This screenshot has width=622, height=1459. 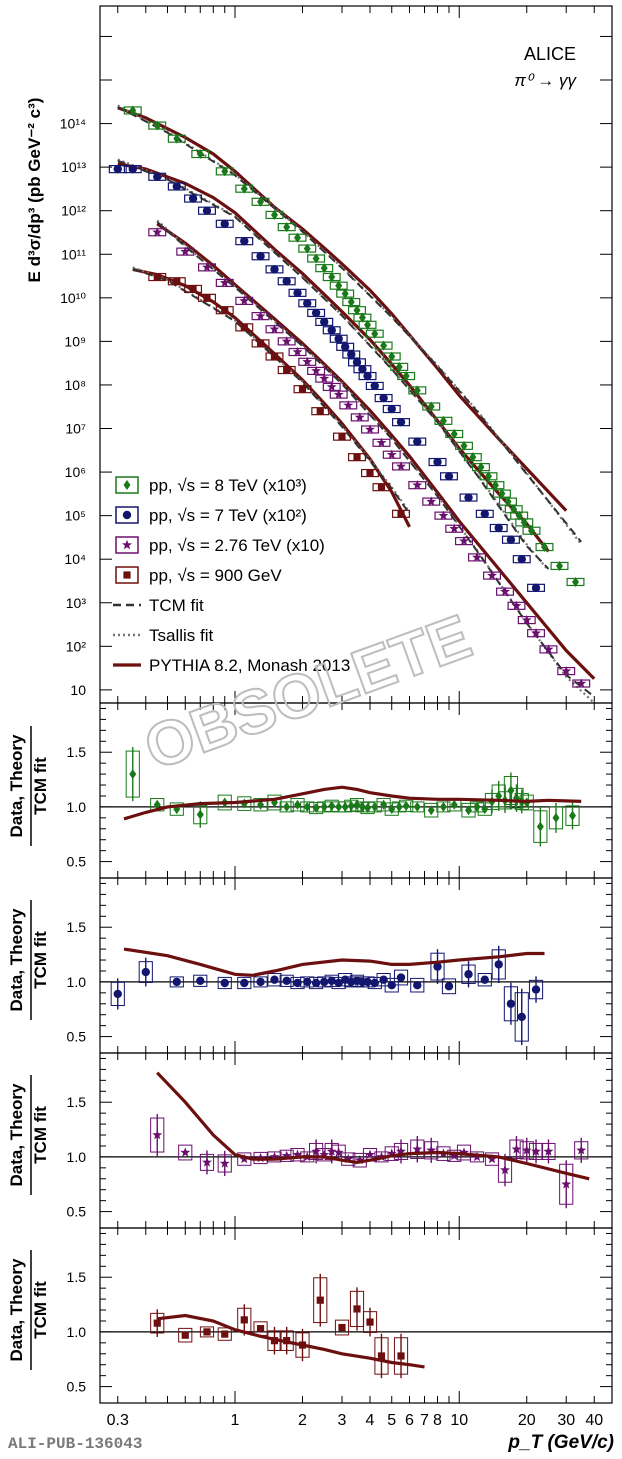 What do you see at coordinates (77, 1277) in the screenshot?
I see `y-tick-label: 1.5` at bounding box center [77, 1277].